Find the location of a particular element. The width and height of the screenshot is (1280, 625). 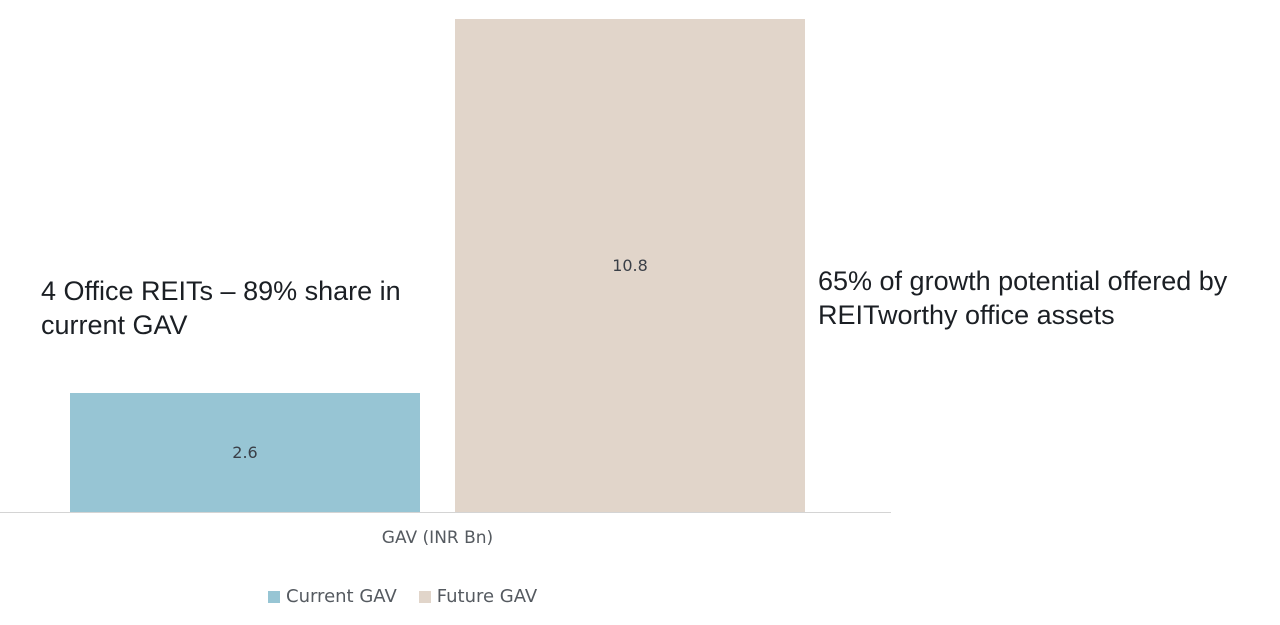

annotation-line: current GAV is located at coordinates (114, 325).